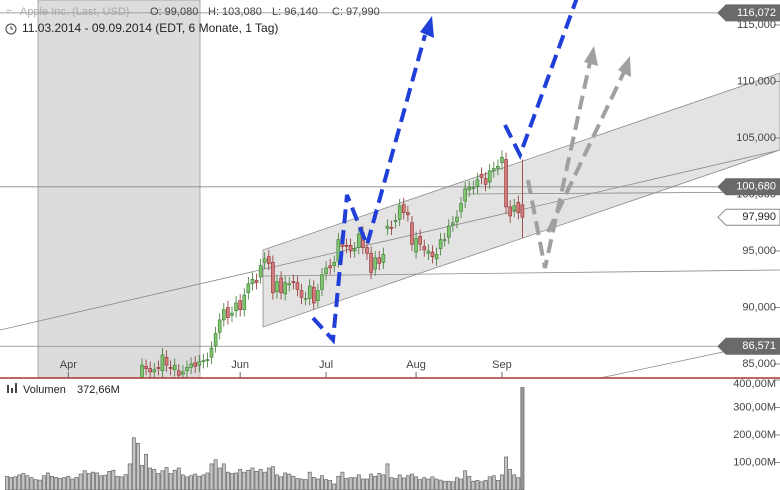 The image size is (780, 490). What do you see at coordinates (754, 407) in the screenshot?
I see `volume-tick-label: 300,00M` at bounding box center [754, 407].